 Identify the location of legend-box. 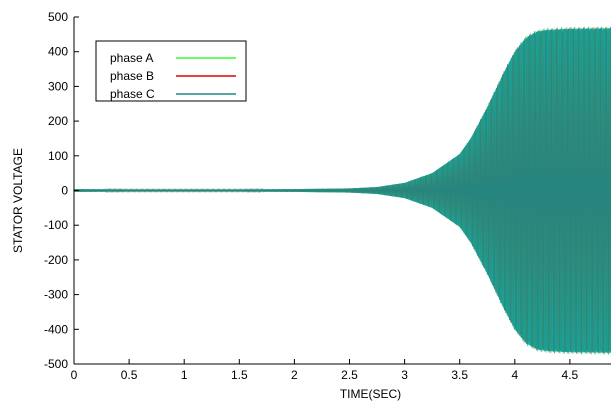
(171, 71).